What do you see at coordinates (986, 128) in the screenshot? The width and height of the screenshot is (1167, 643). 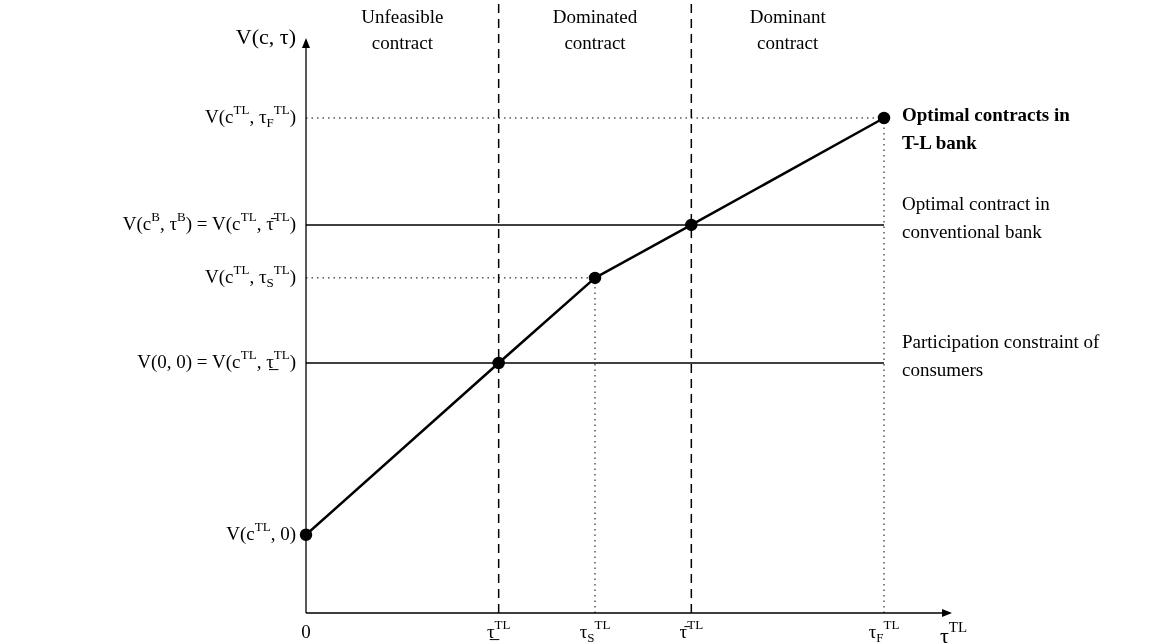 I see `series-label: Optimal contracts in T-L bank` at bounding box center [986, 128].